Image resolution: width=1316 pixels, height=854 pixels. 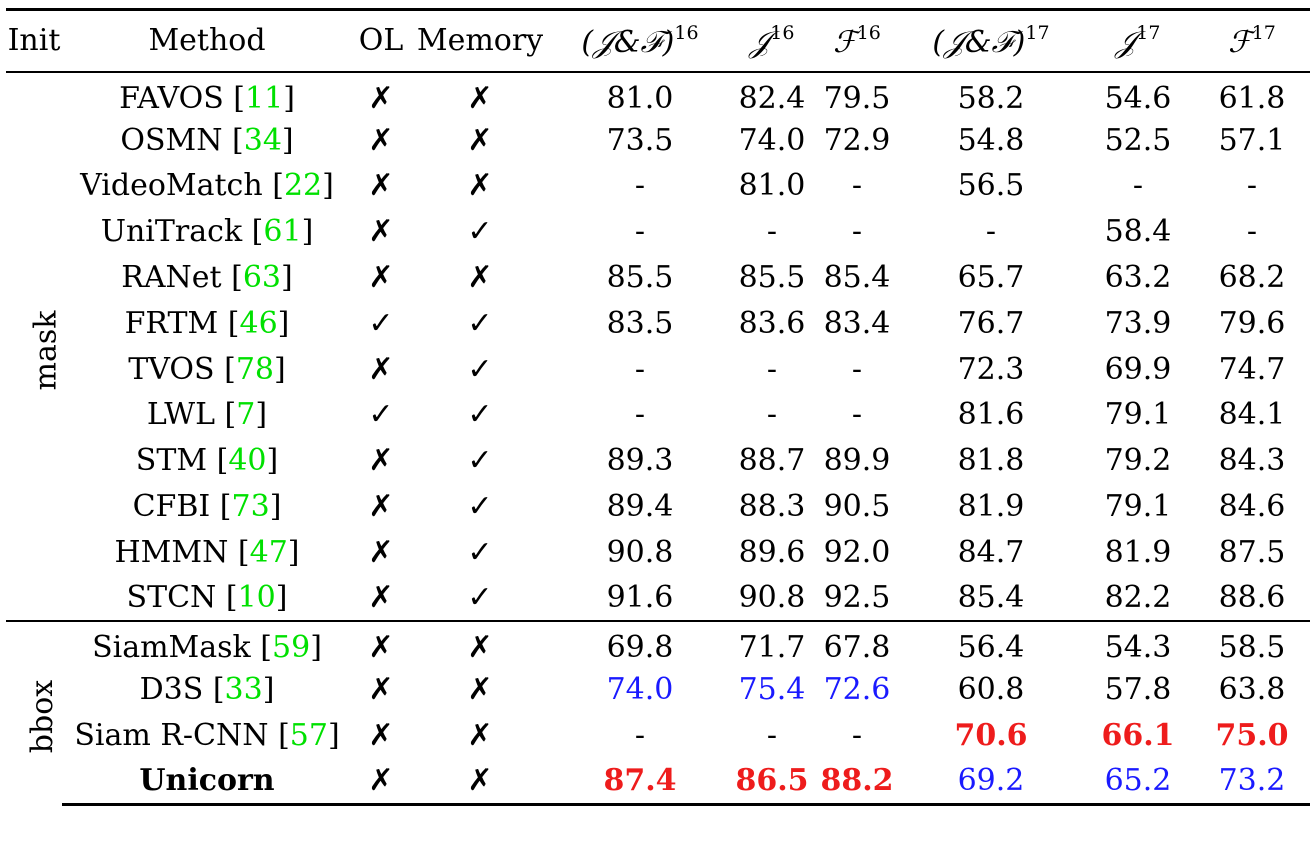 I want to click on citation-link: 57, so click(x=308, y=736).